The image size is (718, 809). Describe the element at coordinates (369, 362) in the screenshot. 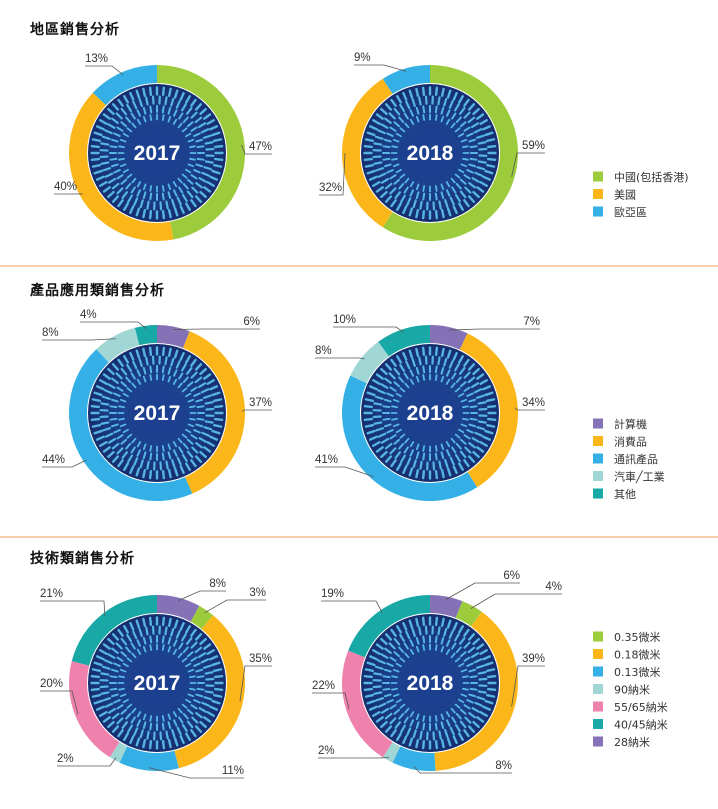

I see `slice-汽車╱工業` at that location.